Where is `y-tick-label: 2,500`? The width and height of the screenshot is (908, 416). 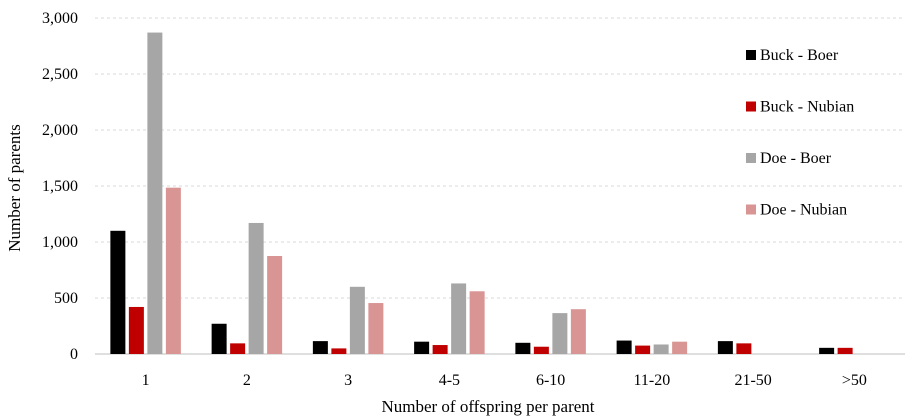 y-tick-label: 2,500 is located at coordinates (60, 74).